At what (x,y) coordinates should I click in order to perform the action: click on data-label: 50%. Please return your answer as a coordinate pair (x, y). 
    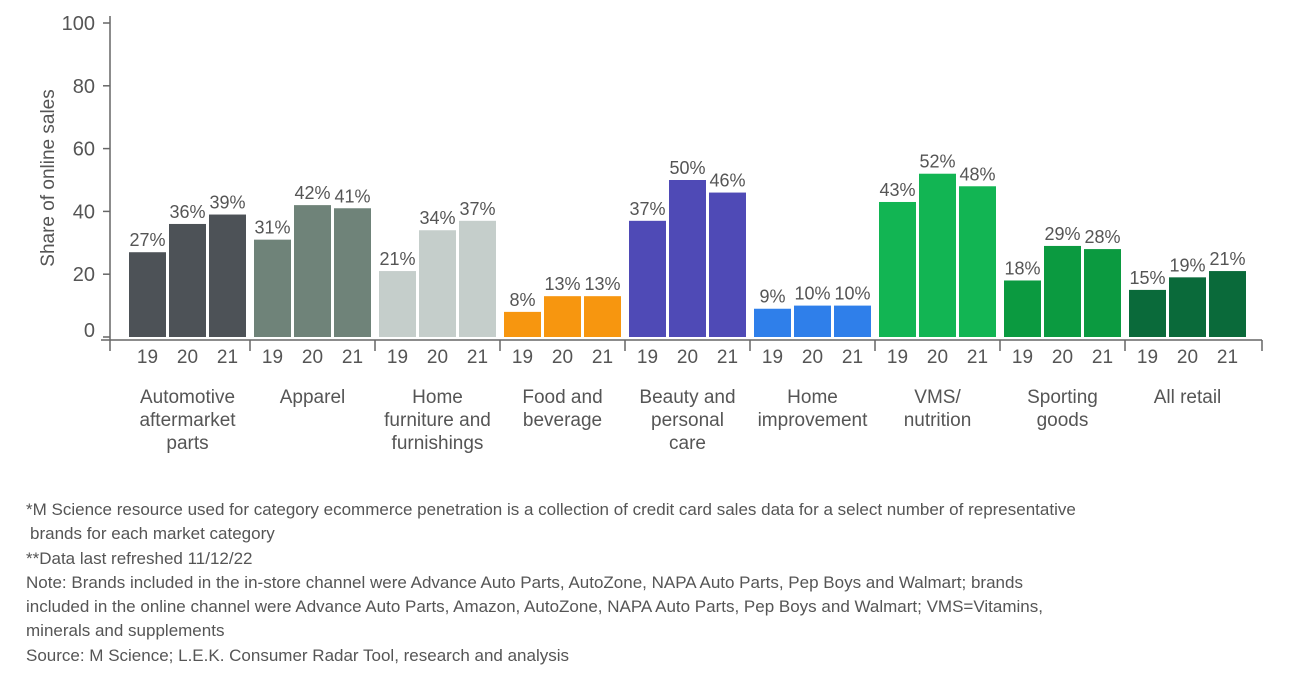
    Looking at the image, I should click on (687, 168).